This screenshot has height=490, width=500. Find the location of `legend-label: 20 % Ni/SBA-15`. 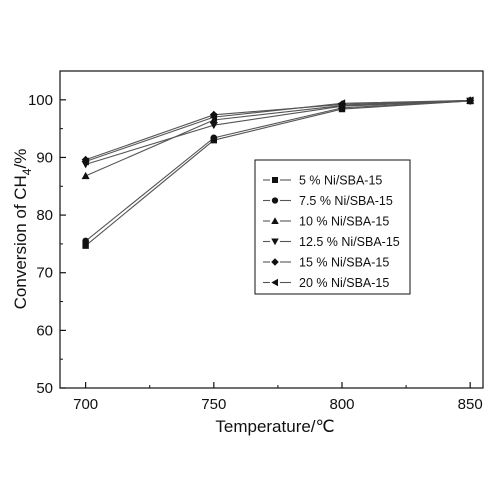

legend-label: 20 % Ni/SBA-15 is located at coordinates (344, 283).